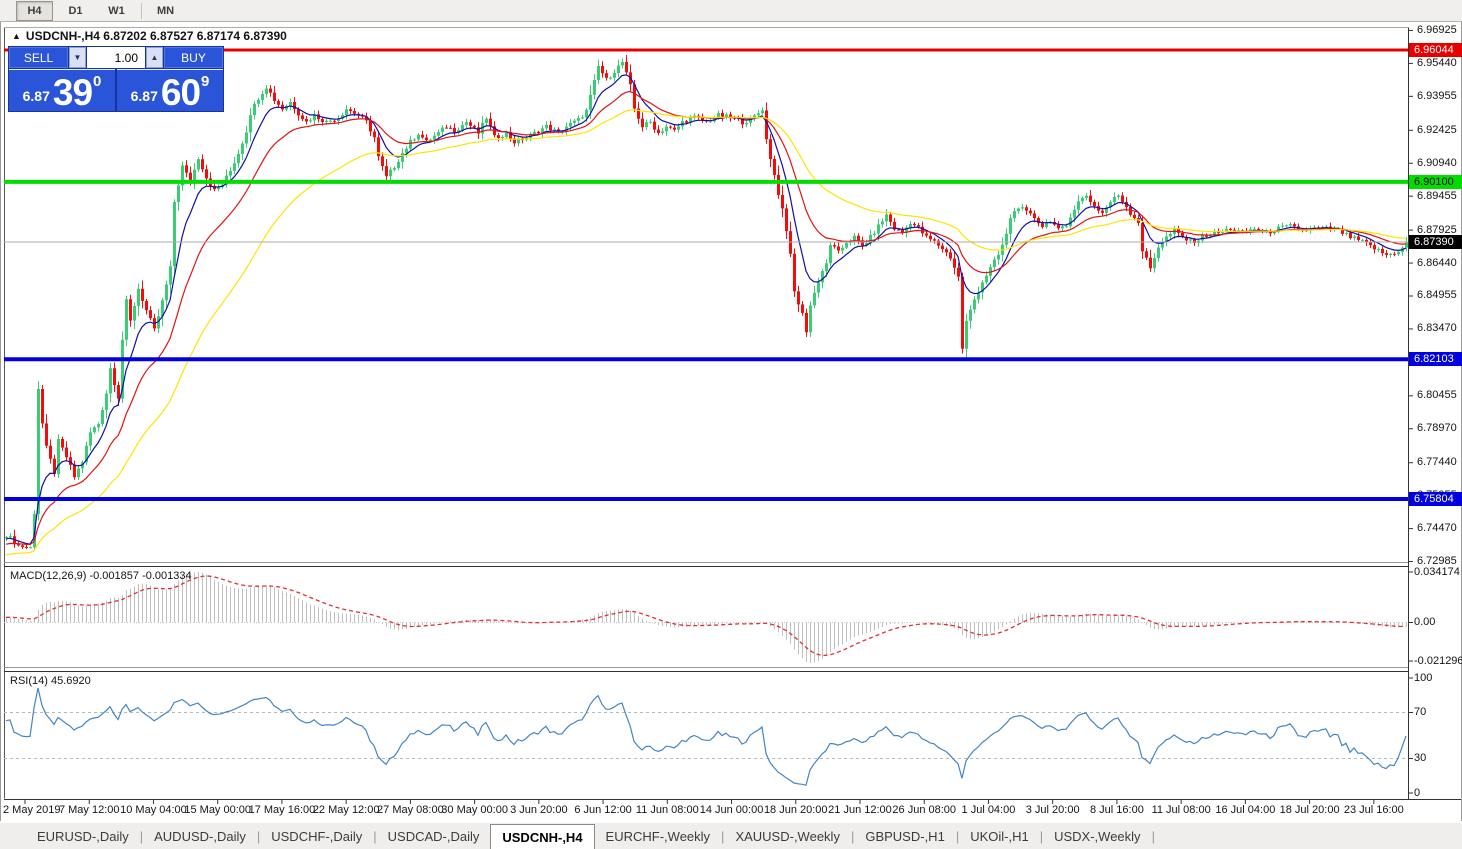 The width and height of the screenshot is (1462, 849). I want to click on time-axis-label: 15 May 00:00, so click(218, 810).